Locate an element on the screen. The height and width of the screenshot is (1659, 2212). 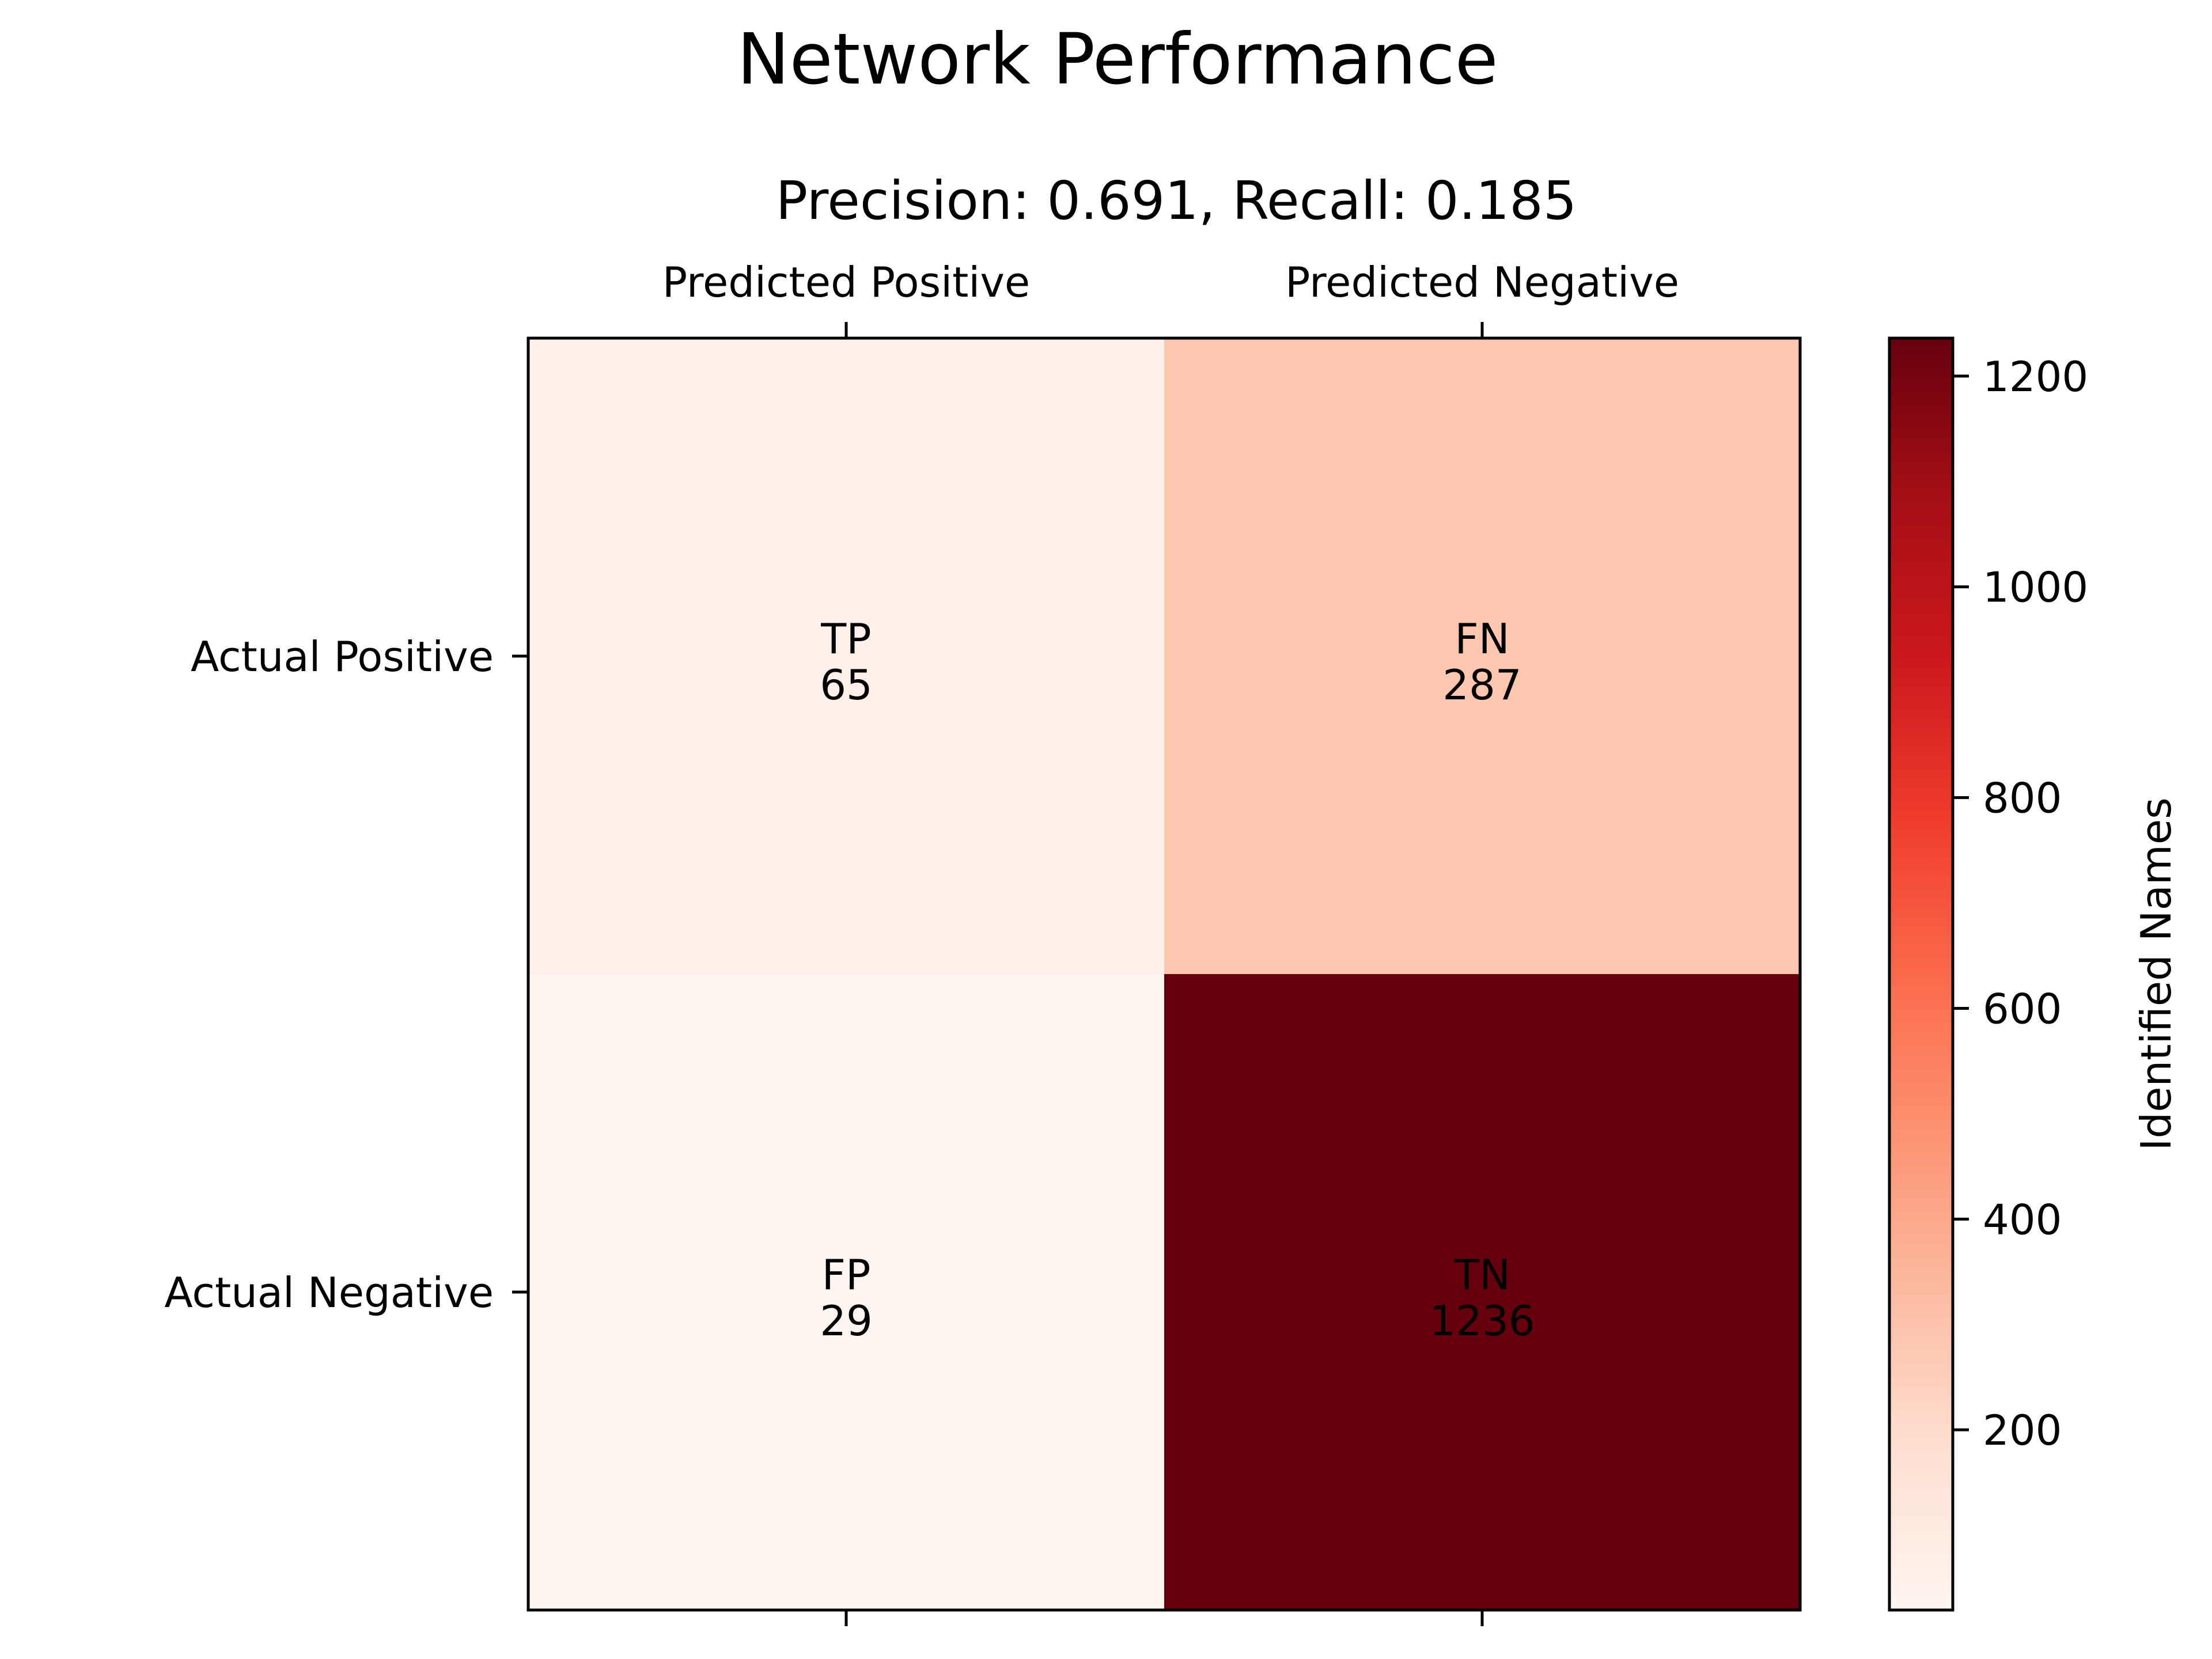
colorbar-tick-label: 1000 is located at coordinates (2035, 587).